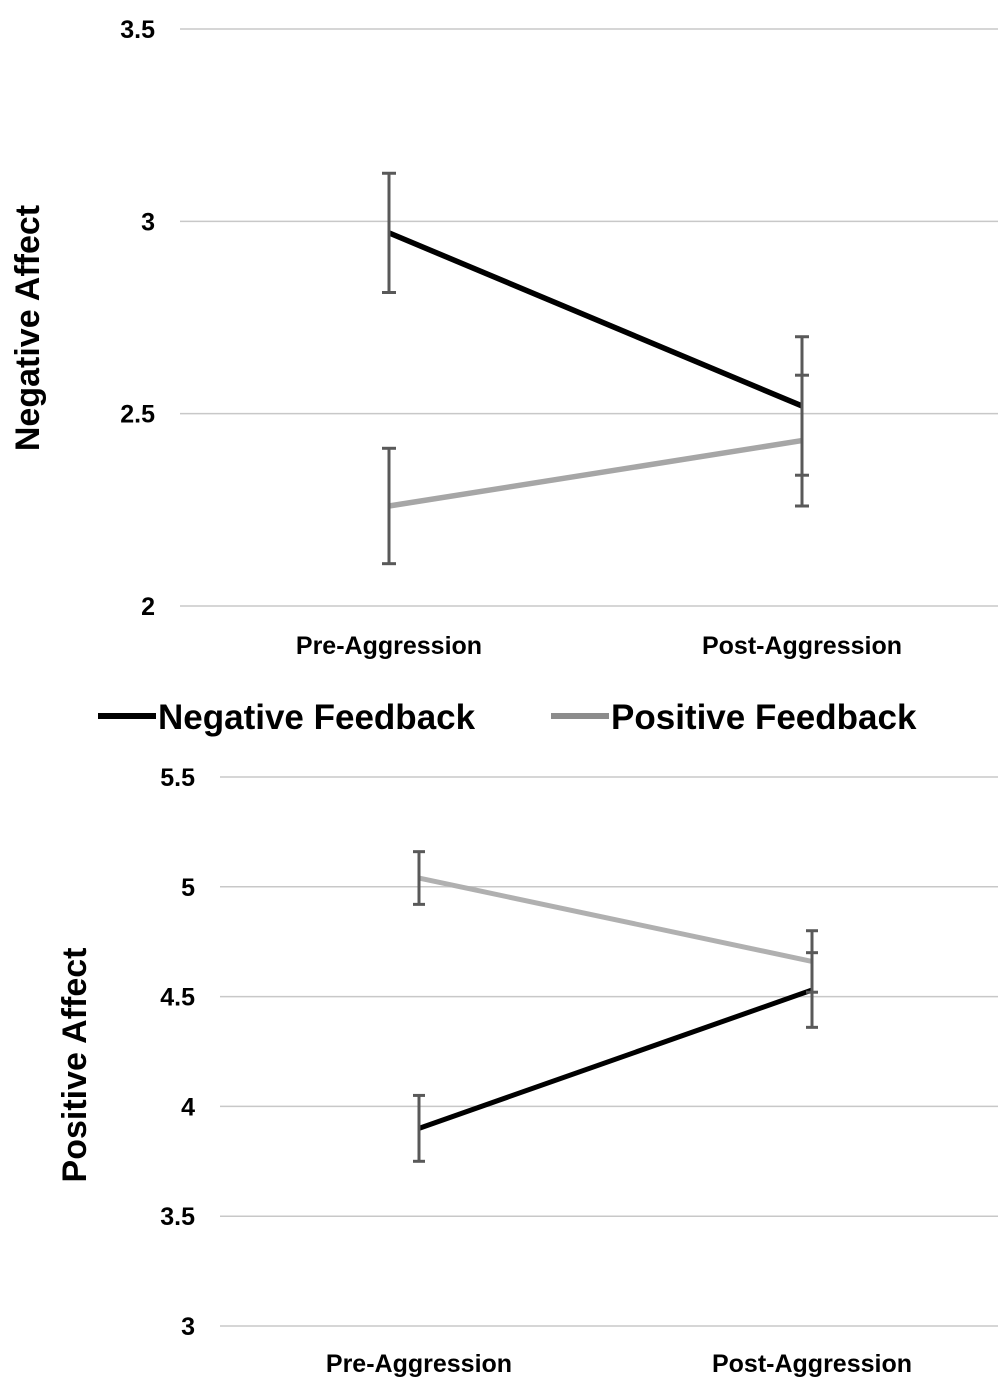 The height and width of the screenshot is (1380, 998). Describe the element at coordinates (148, 607) in the screenshot. I see `y-tick-label: 2` at that location.